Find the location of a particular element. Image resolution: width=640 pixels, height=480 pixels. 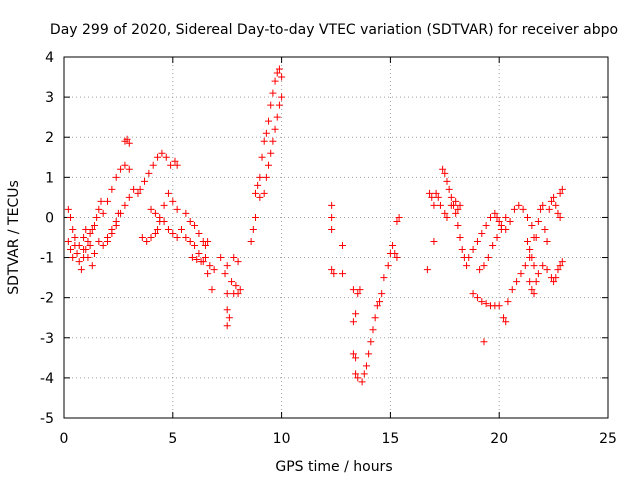

series-arc-i is located at coordinates (164, 223).